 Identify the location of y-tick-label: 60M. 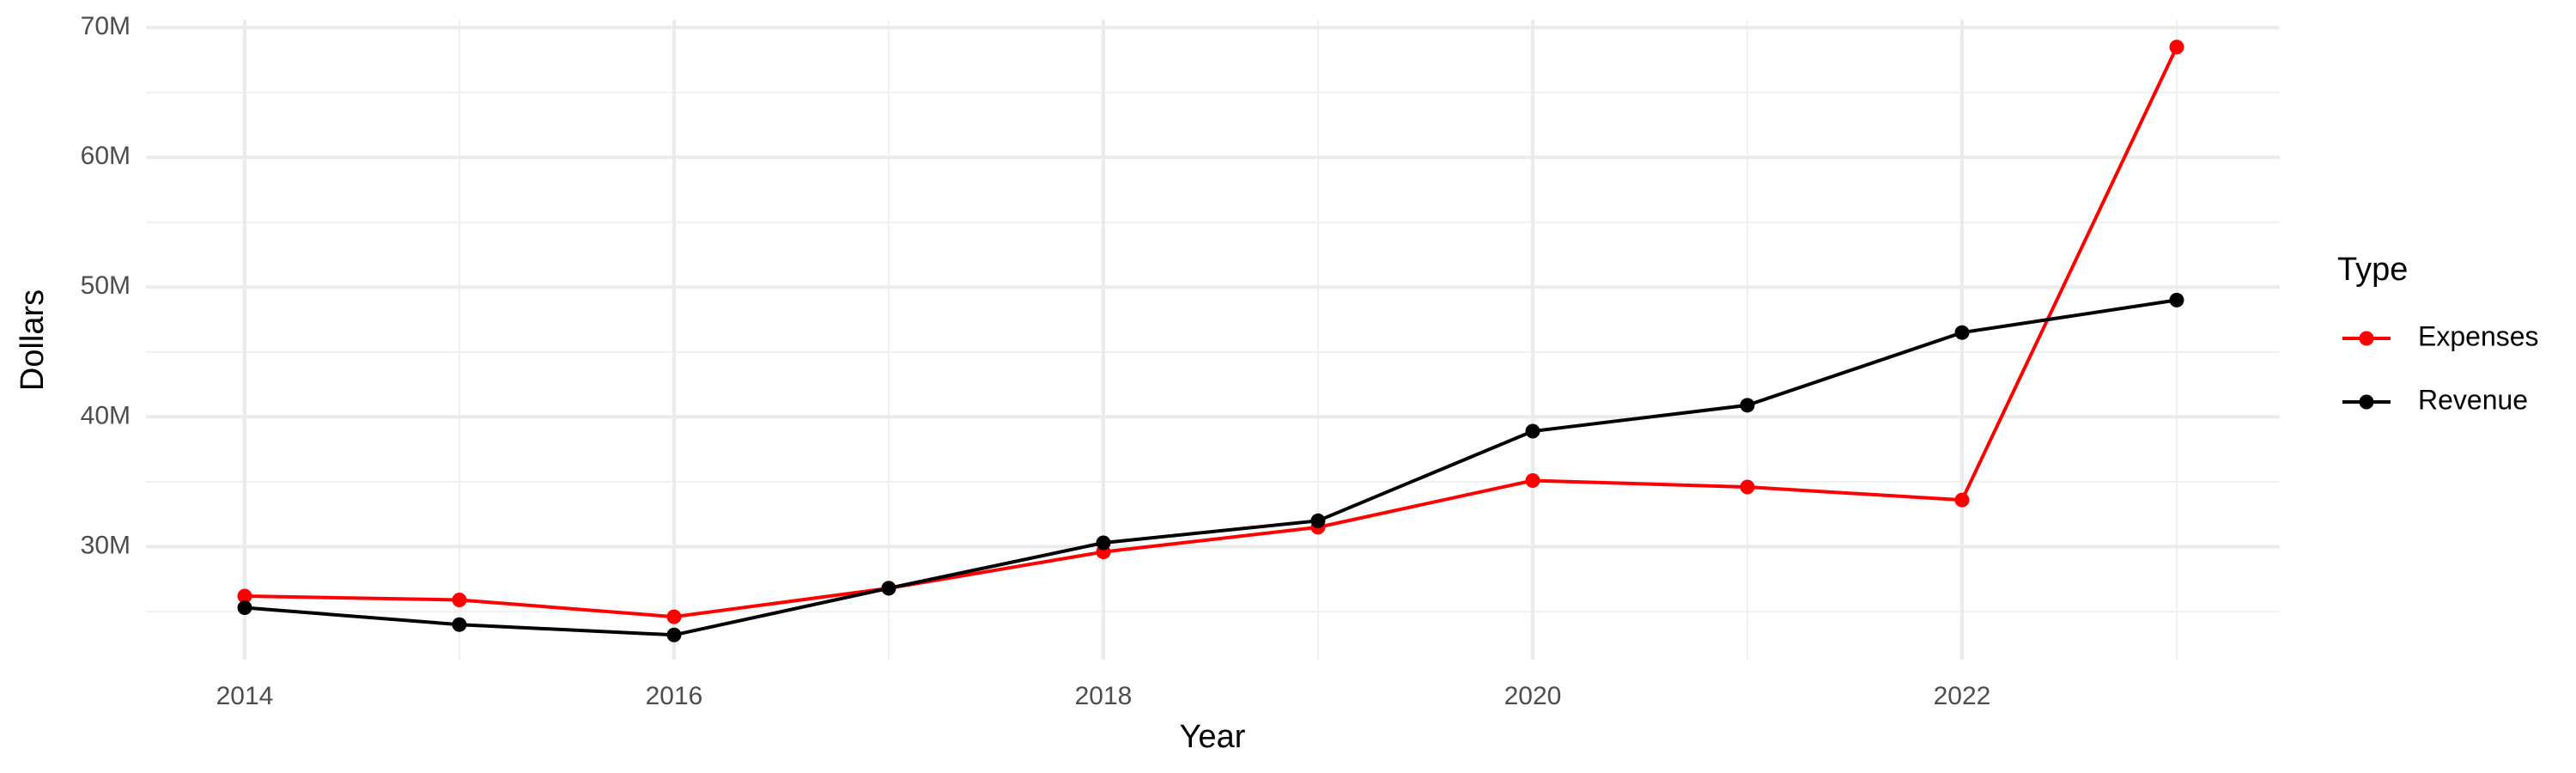
(106, 156).